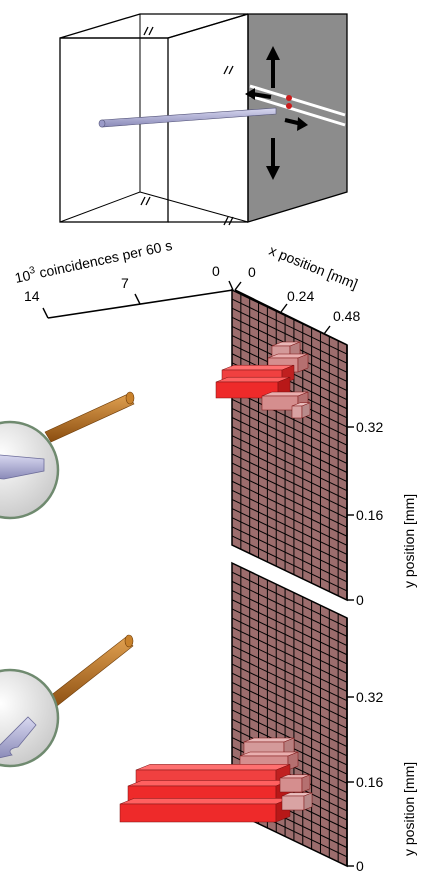 The height and width of the screenshot is (874, 424). What do you see at coordinates (252, 272) in the screenshot?
I see `x-tick-label: 0` at bounding box center [252, 272].